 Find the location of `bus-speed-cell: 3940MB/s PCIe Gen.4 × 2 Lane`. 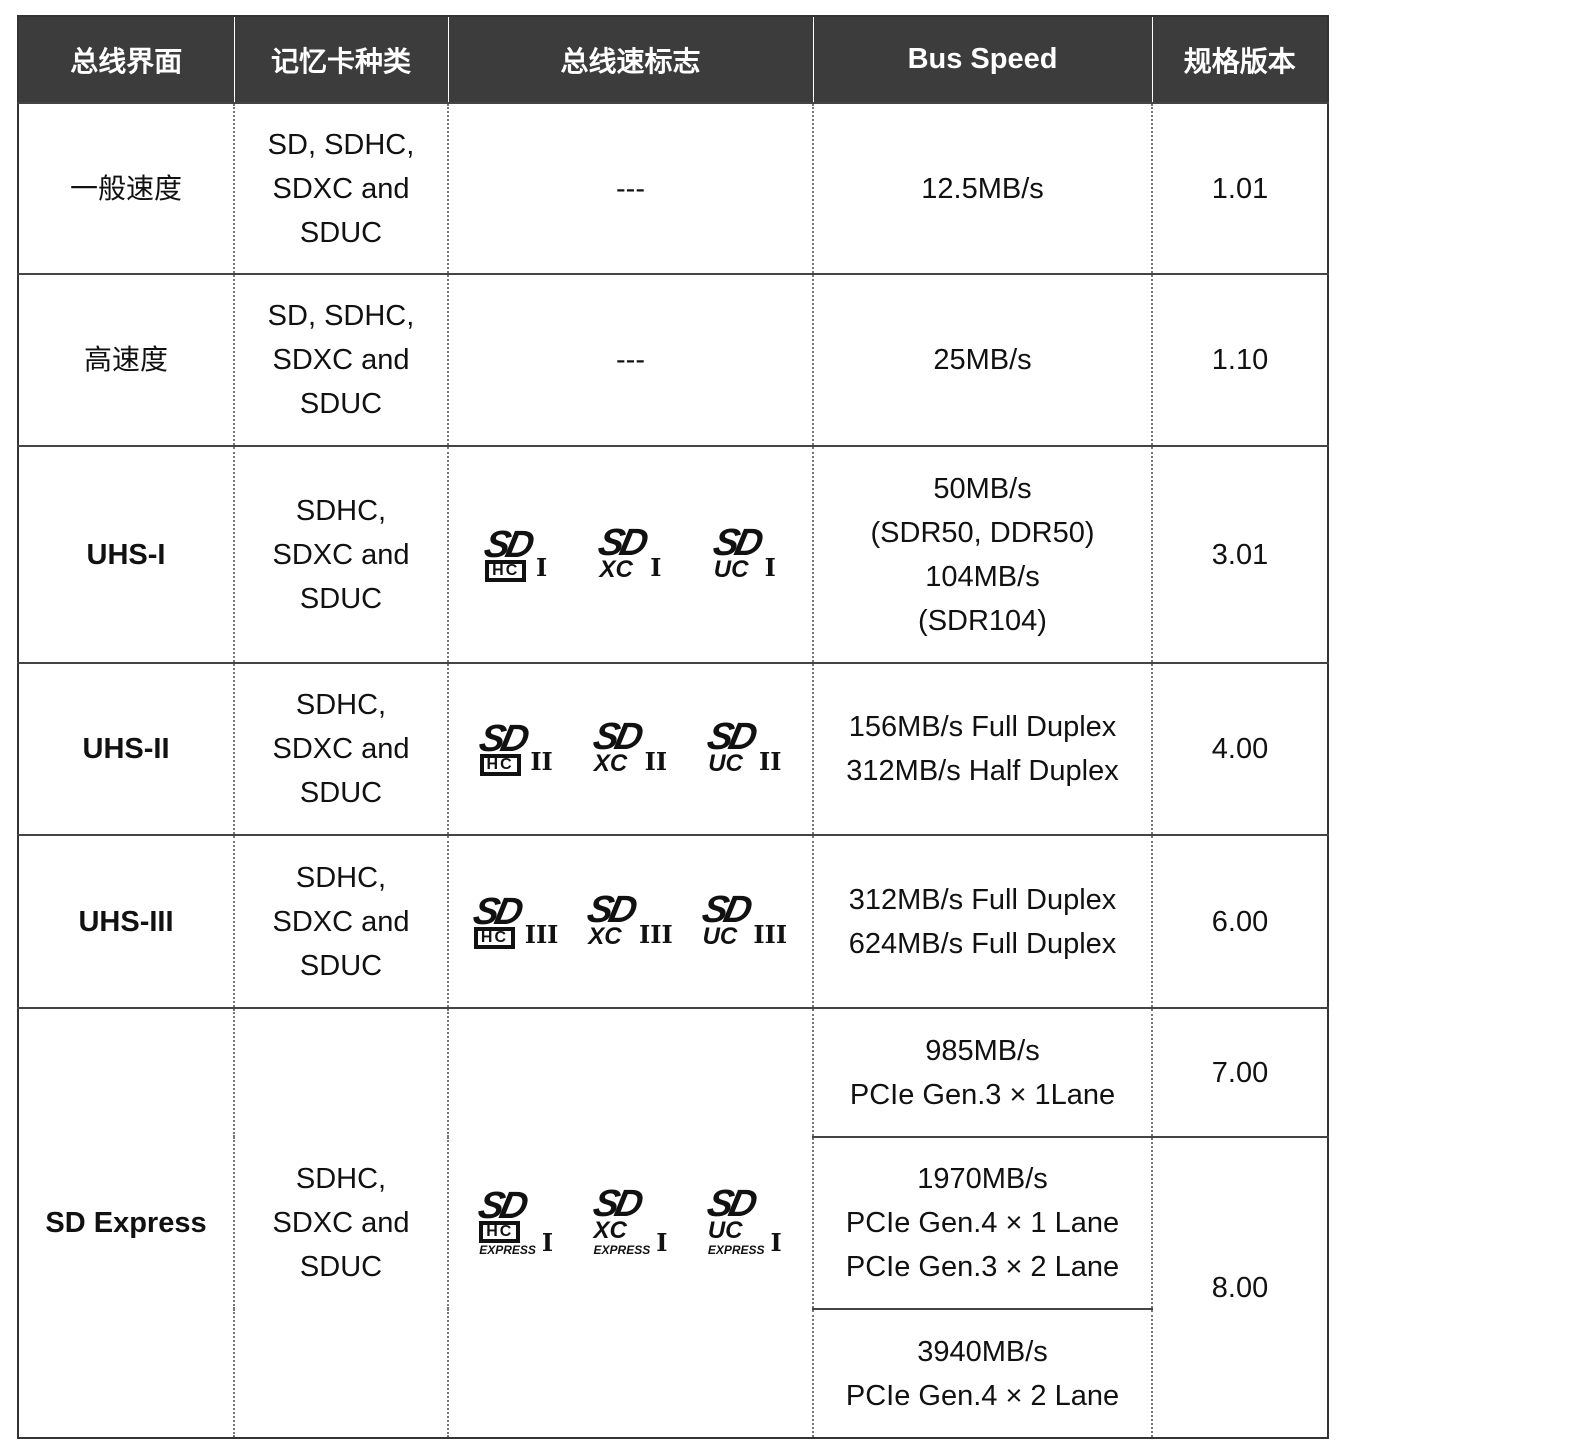

bus-speed-cell: 3940MB/s PCIe Gen.4 × 2 Lane is located at coordinates (982, 1373).